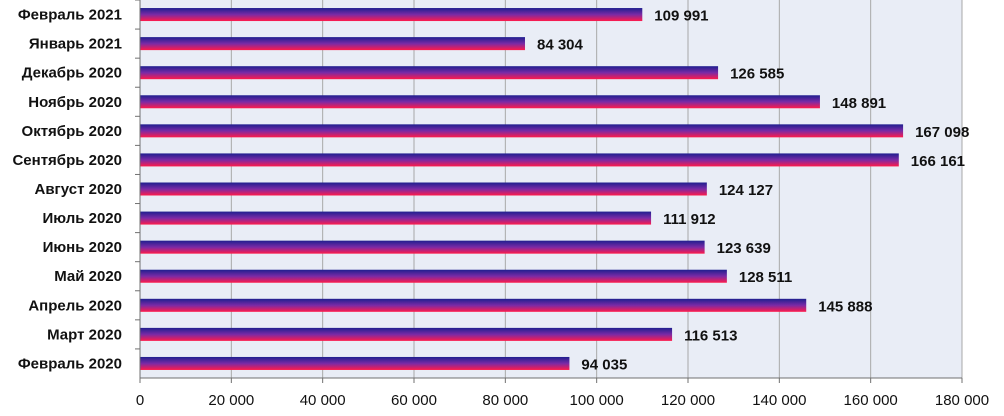  I want to click on category-label: Октябрь 2020, so click(72, 131).